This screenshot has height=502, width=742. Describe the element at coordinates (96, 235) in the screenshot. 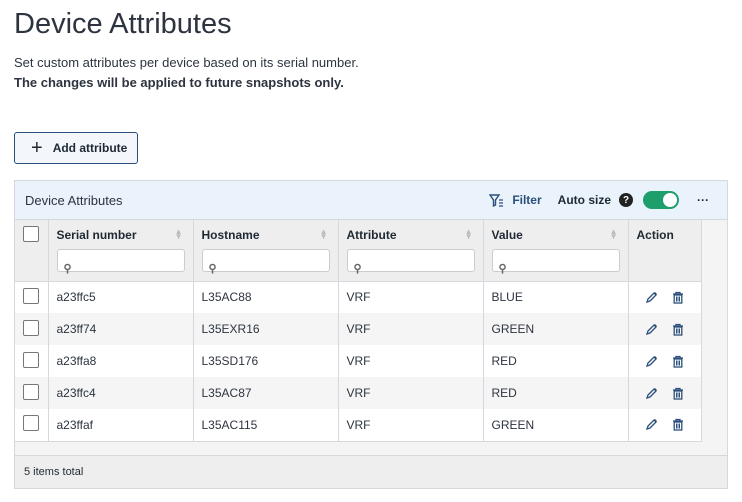

I see `column-label: Serial number` at that location.